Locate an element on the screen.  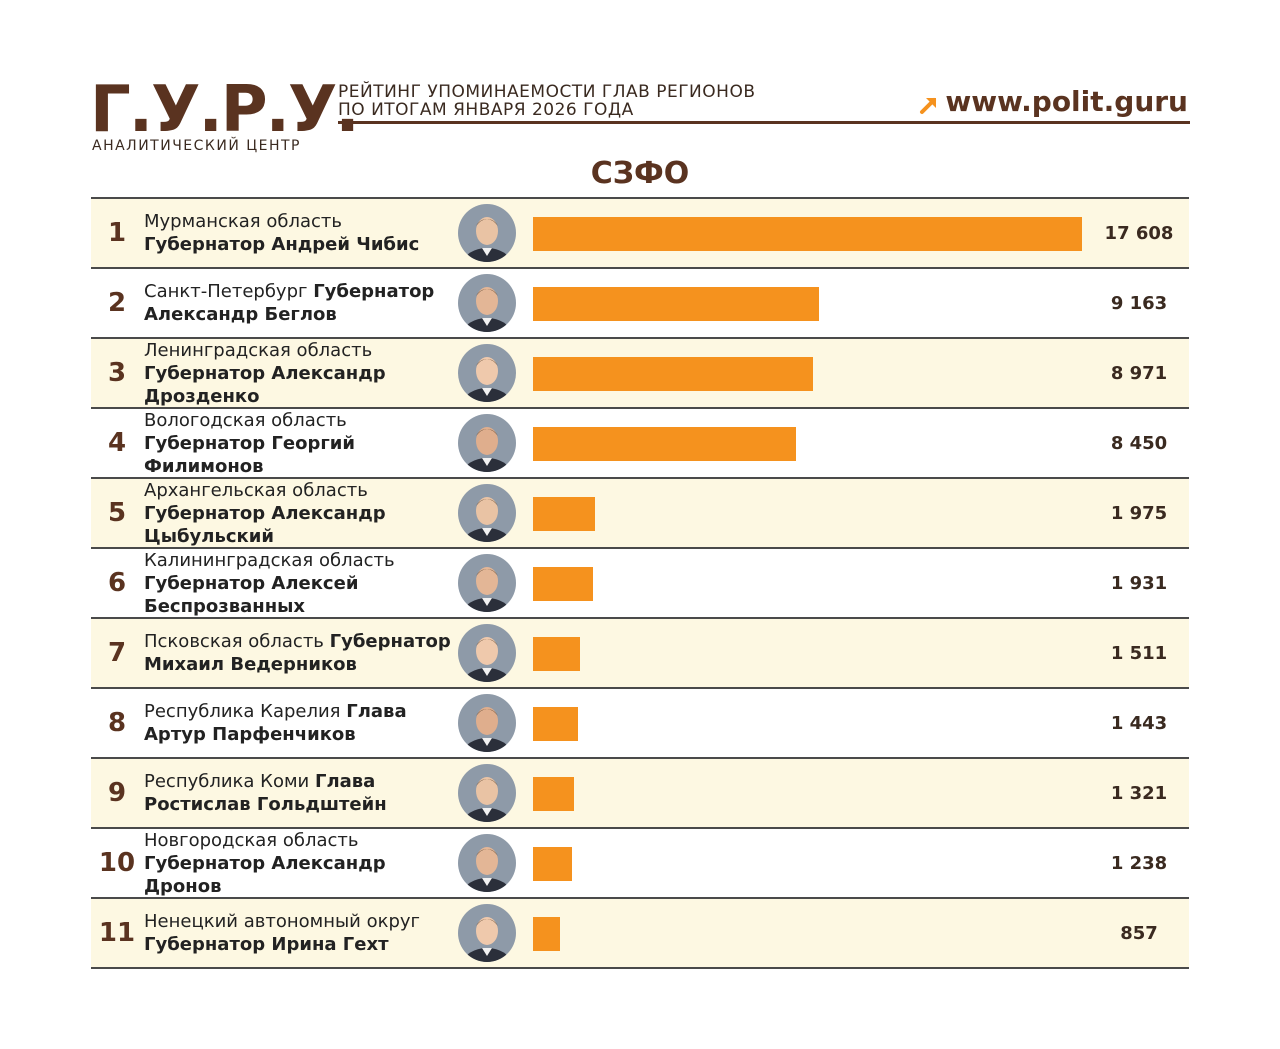
rank-number: 3 is located at coordinates (117, 373).